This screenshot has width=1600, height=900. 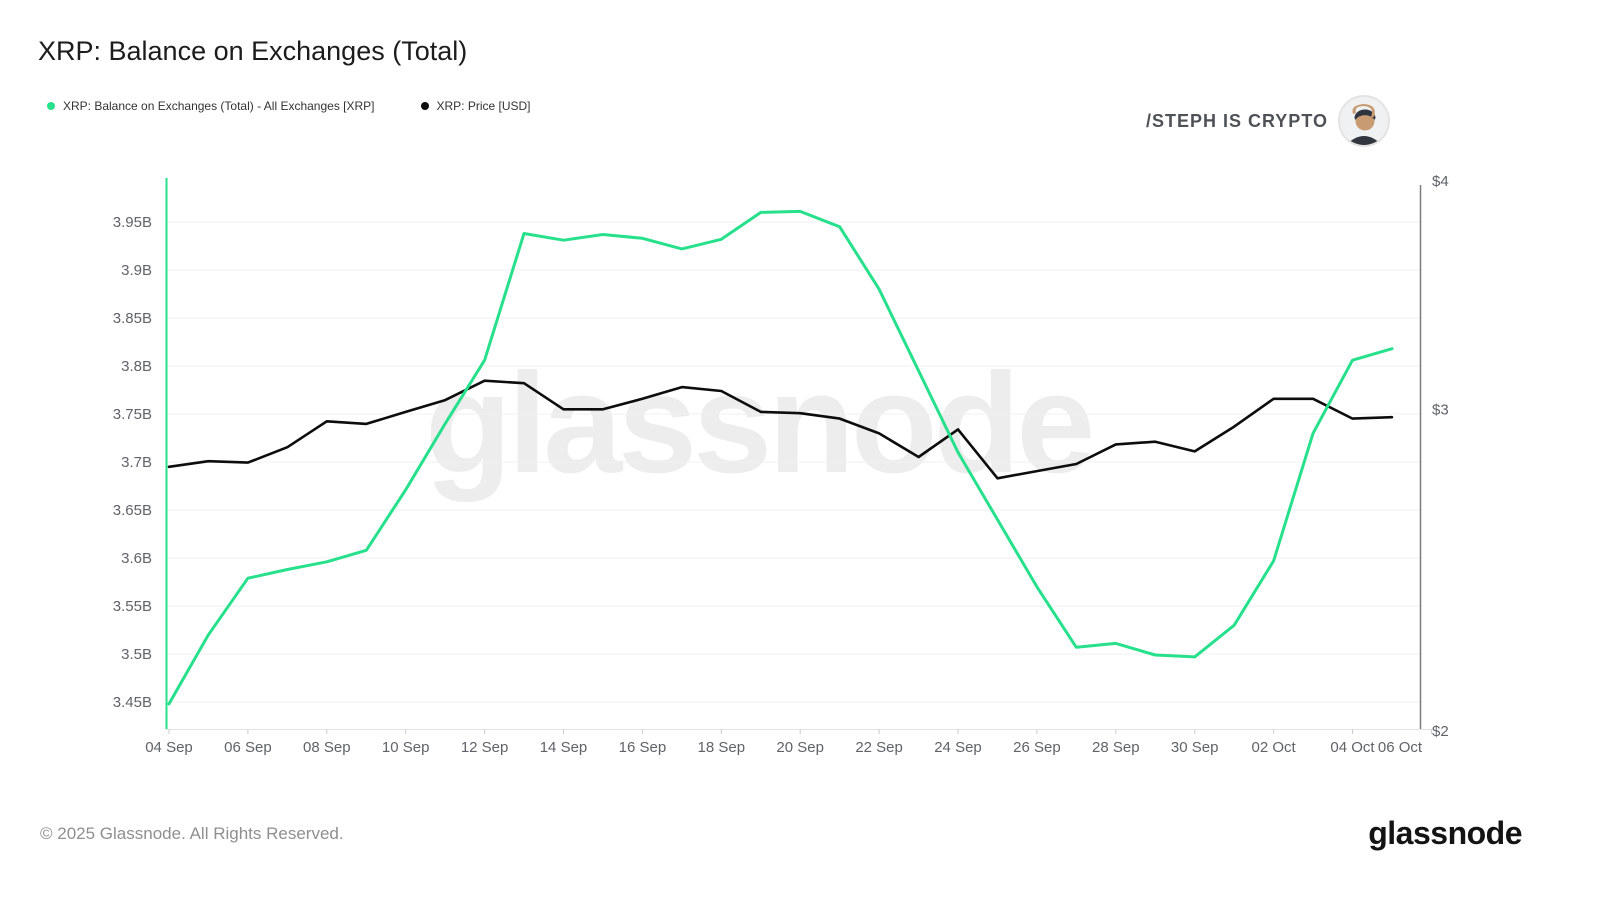 What do you see at coordinates (253, 51) in the screenshot?
I see `page-title: XRP: Balance on Exchanges (Total)` at bounding box center [253, 51].